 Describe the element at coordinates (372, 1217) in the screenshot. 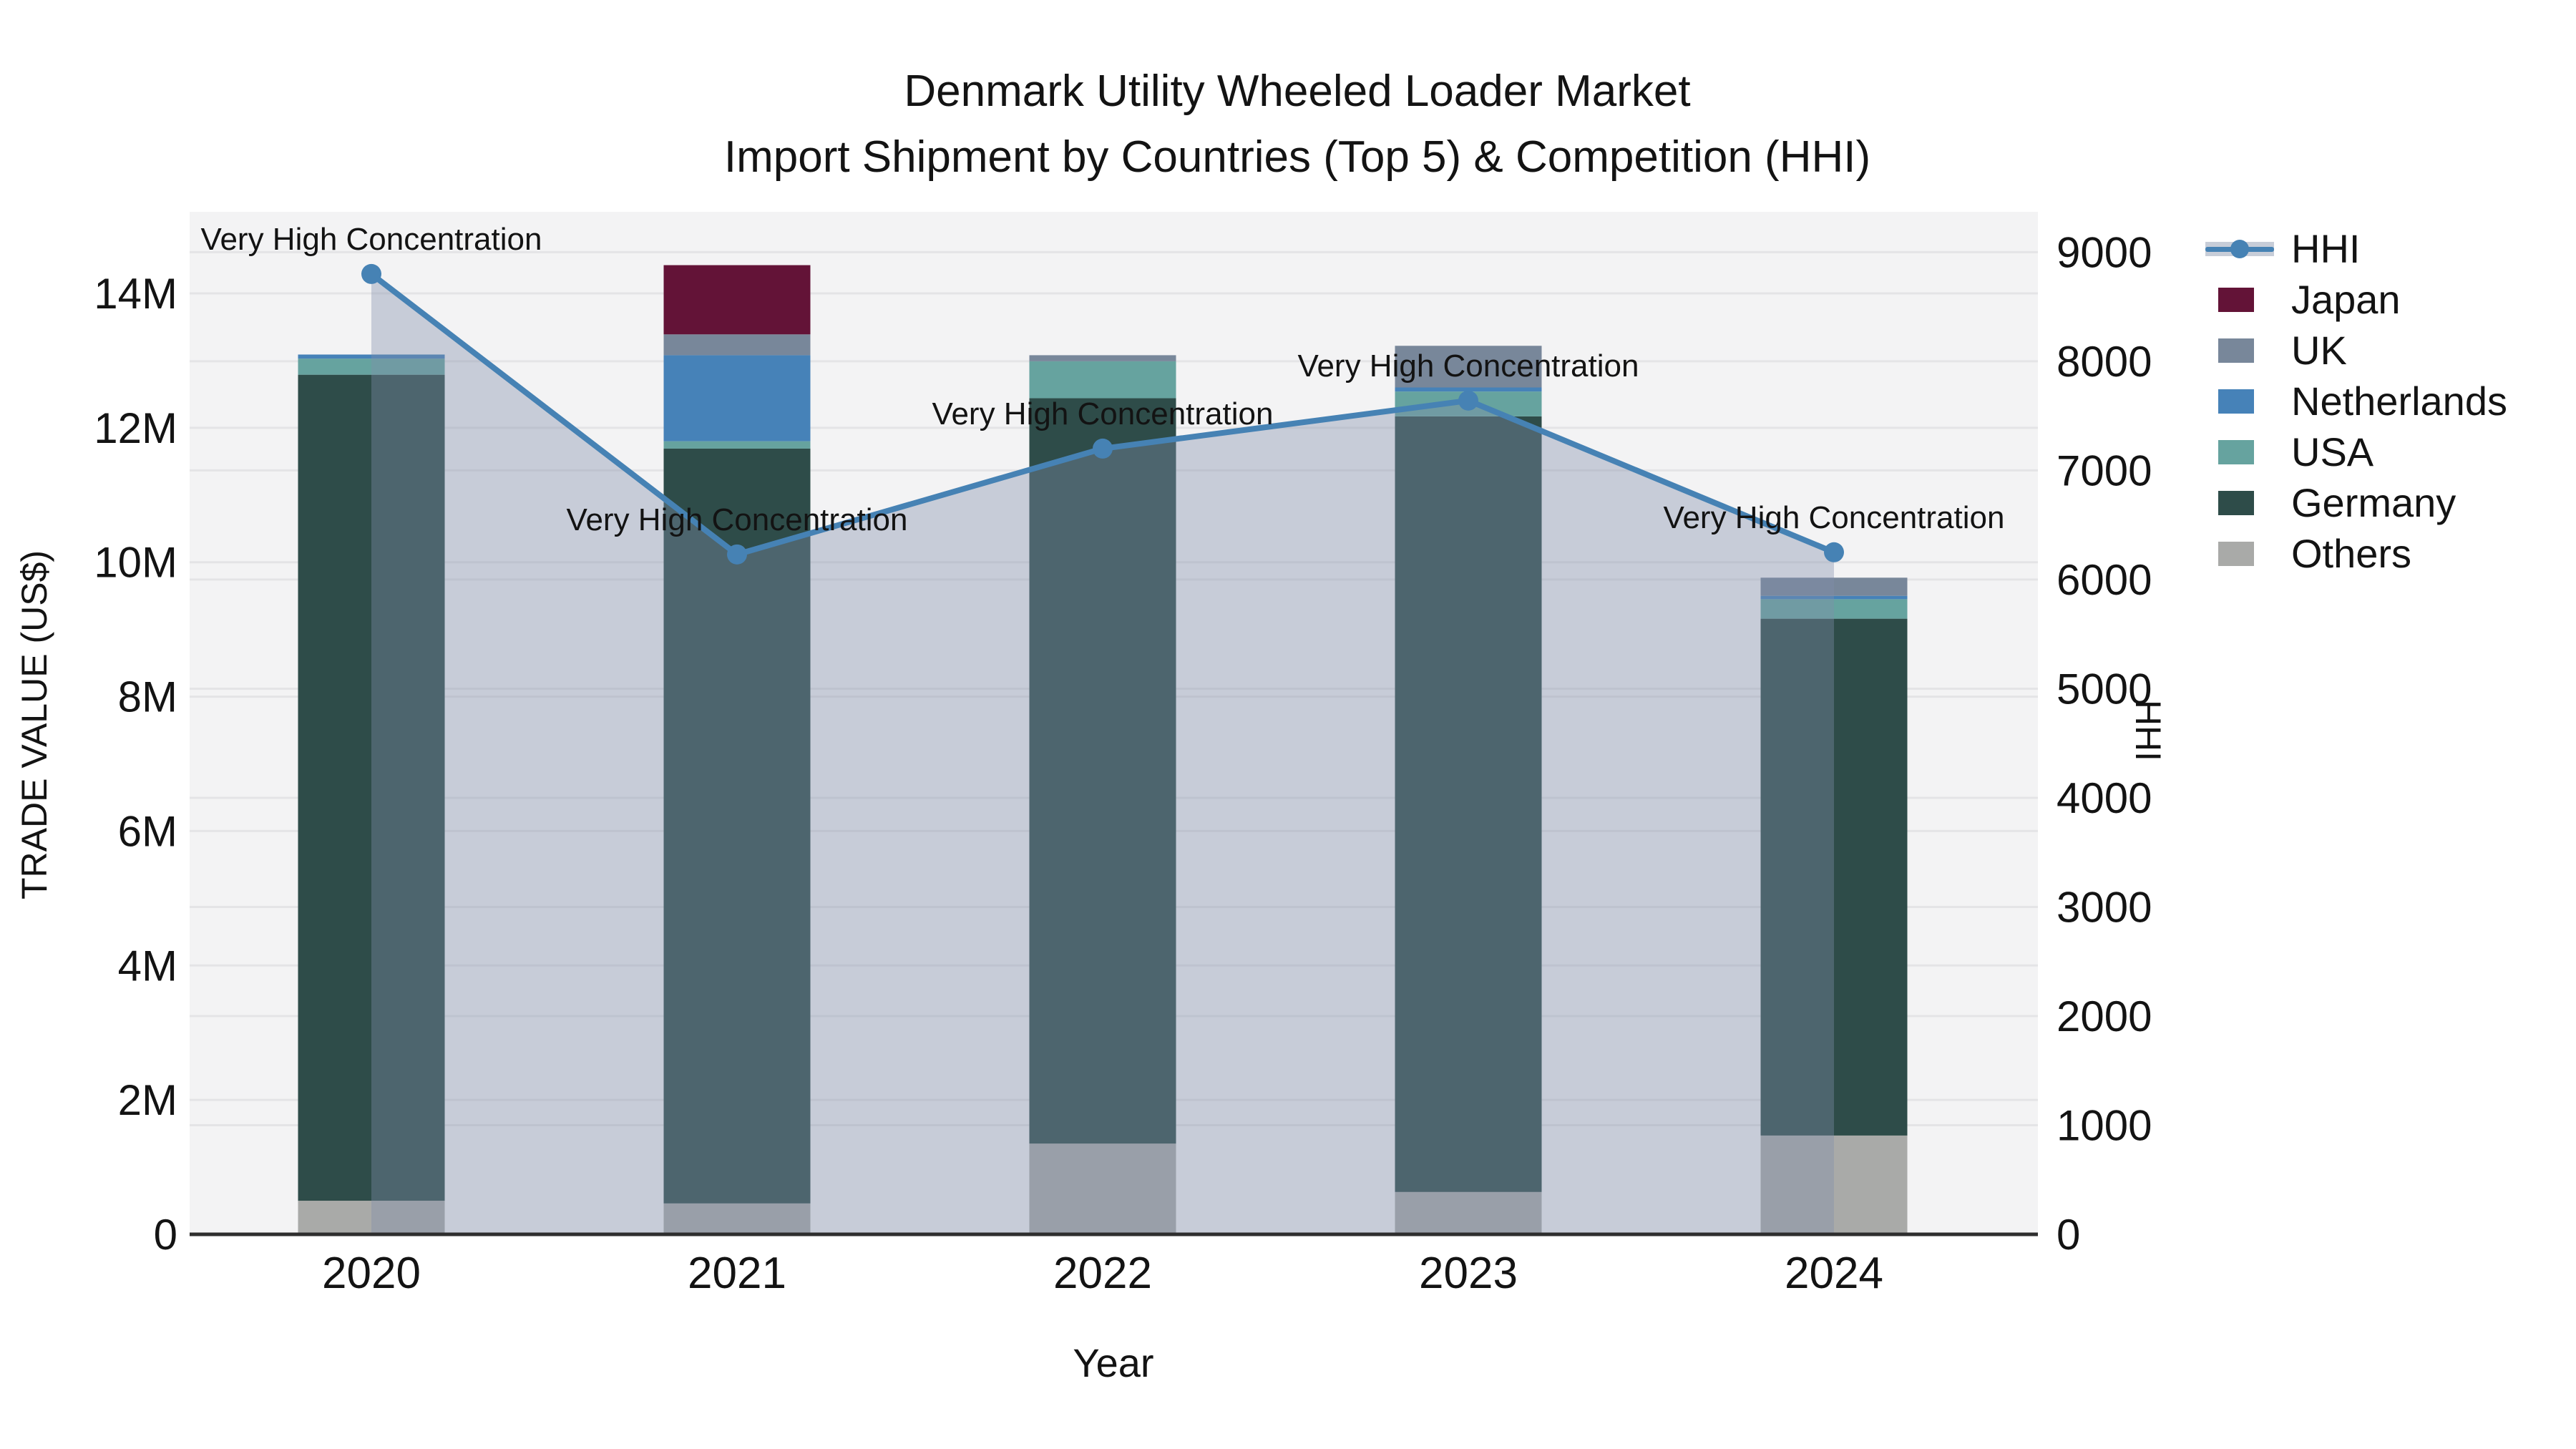

I see `bar-segment-others-2020` at that location.